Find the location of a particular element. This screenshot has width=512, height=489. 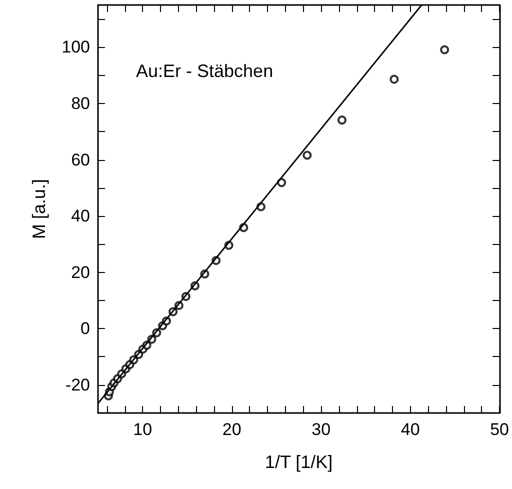

y-tick-label: 0 is located at coordinates (85, 328).